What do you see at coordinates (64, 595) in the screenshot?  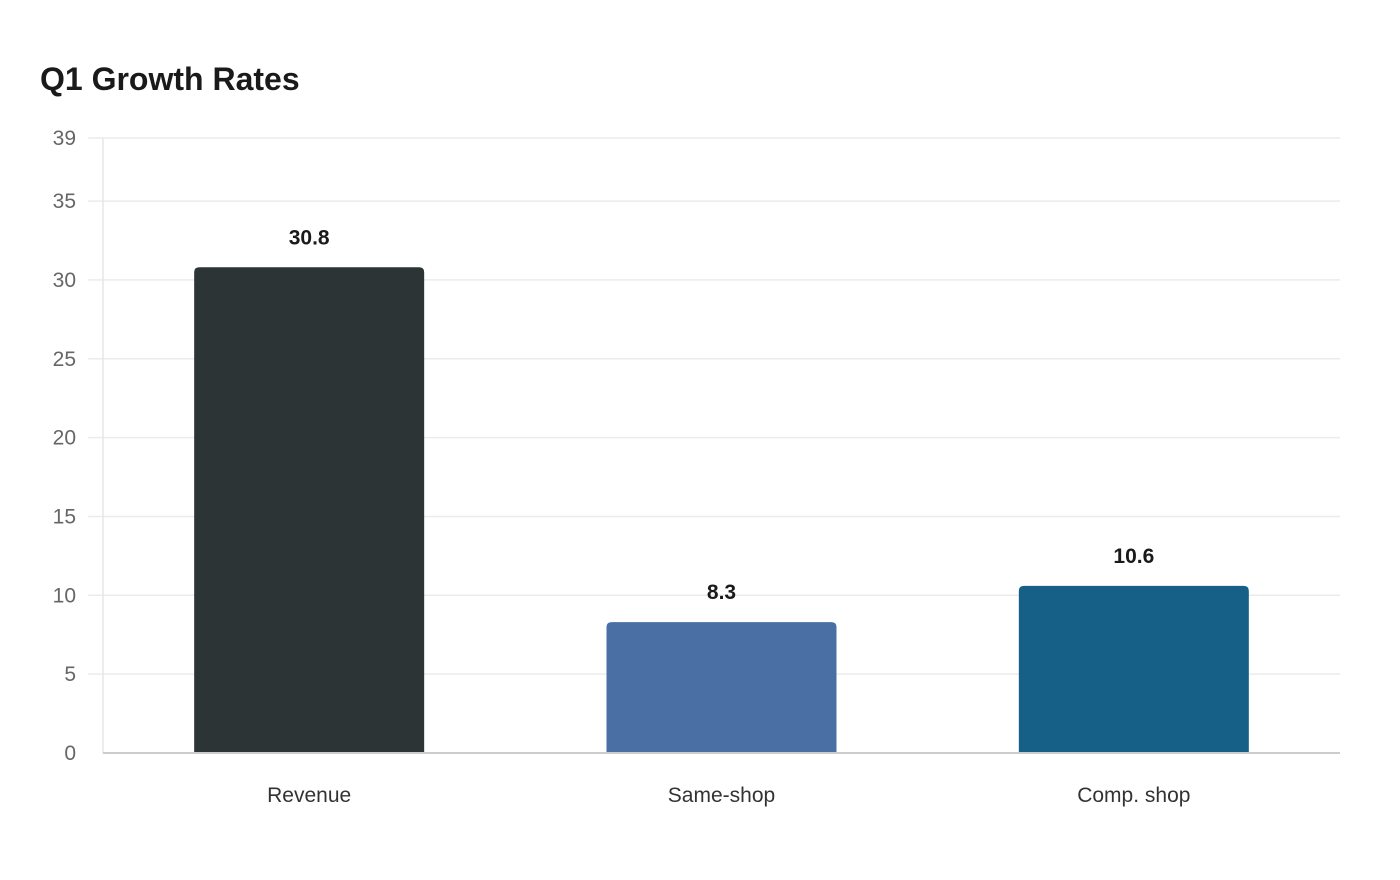 I see `y-tick-label: 10` at bounding box center [64, 595].